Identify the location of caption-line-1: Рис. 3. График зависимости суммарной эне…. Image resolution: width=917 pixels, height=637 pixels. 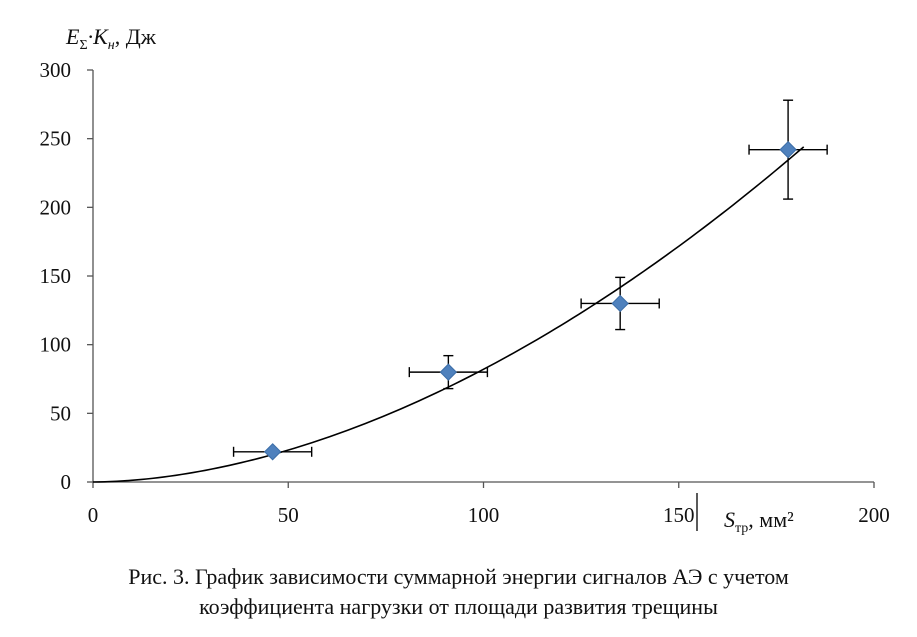
(458, 576).